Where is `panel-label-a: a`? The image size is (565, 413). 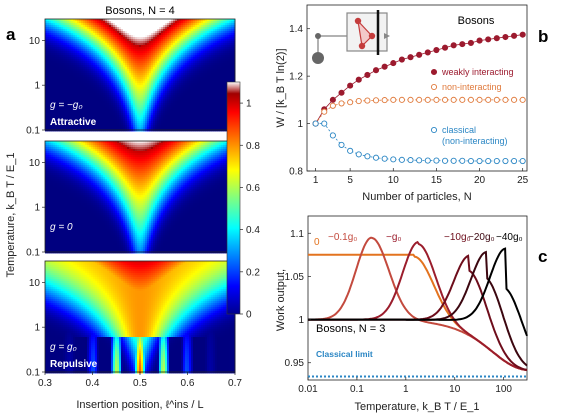 panel-label-a: a is located at coordinates (11, 34).